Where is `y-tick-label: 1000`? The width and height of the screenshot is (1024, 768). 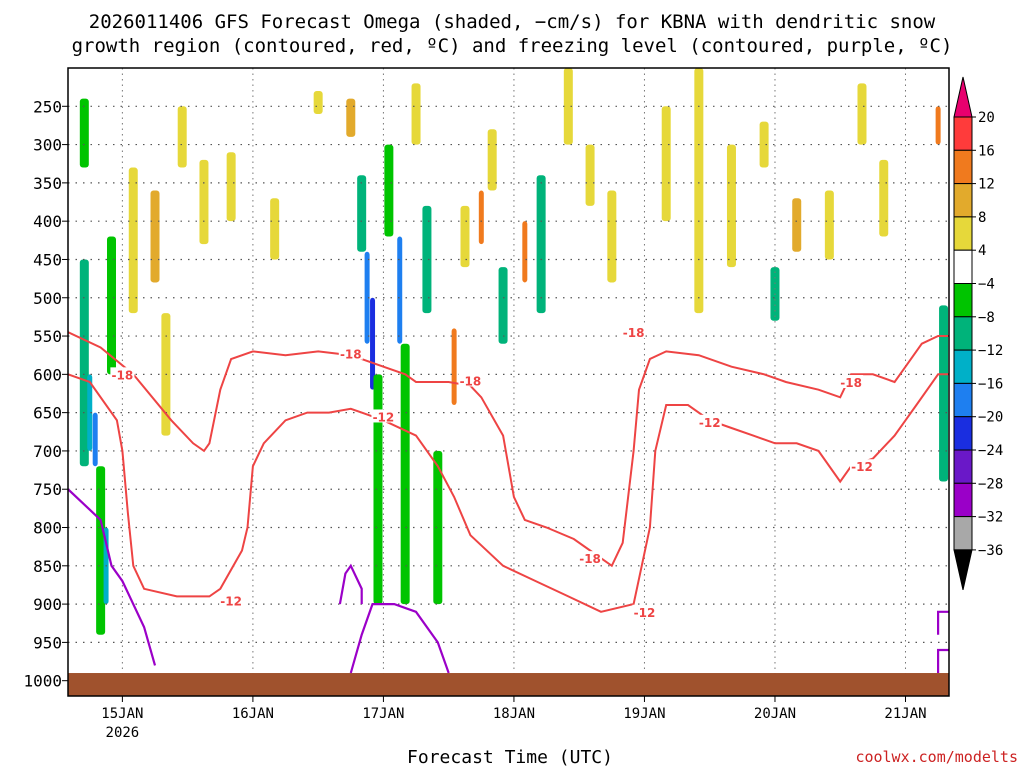
y-tick-label: 1000 is located at coordinates (42, 681).